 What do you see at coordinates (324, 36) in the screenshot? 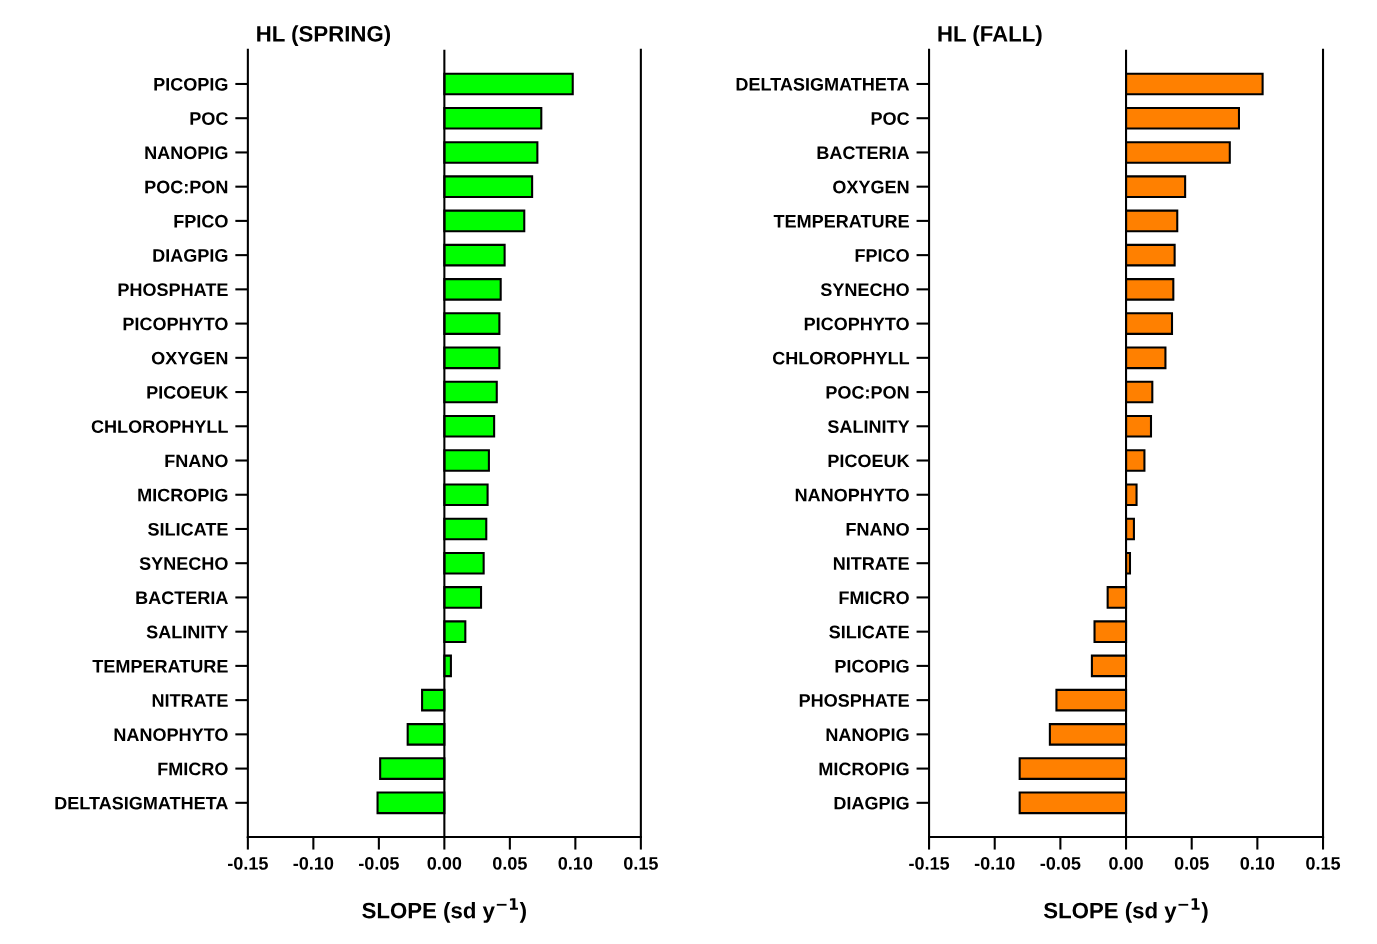
I see `chart-title: HL (SPRING)` at bounding box center [324, 36].